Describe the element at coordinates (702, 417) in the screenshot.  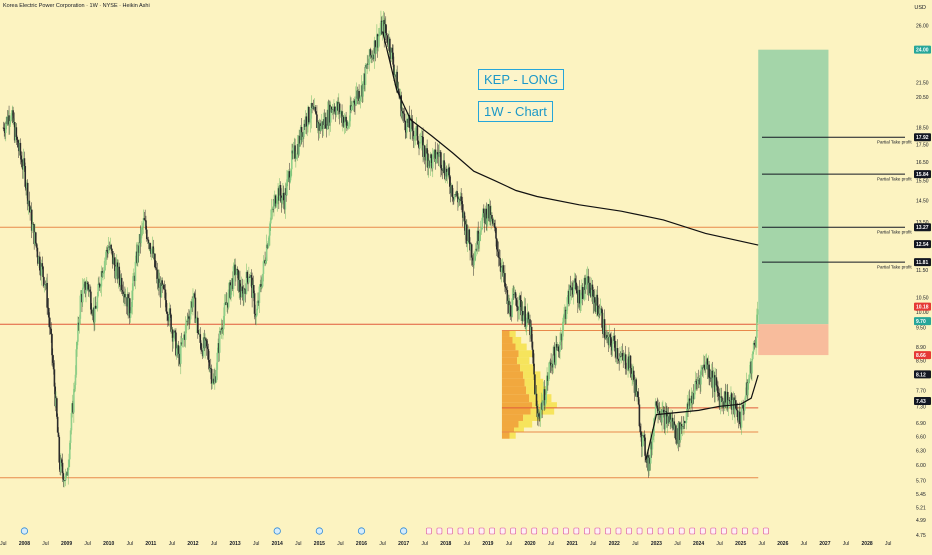
I see `short-average-line` at that location.